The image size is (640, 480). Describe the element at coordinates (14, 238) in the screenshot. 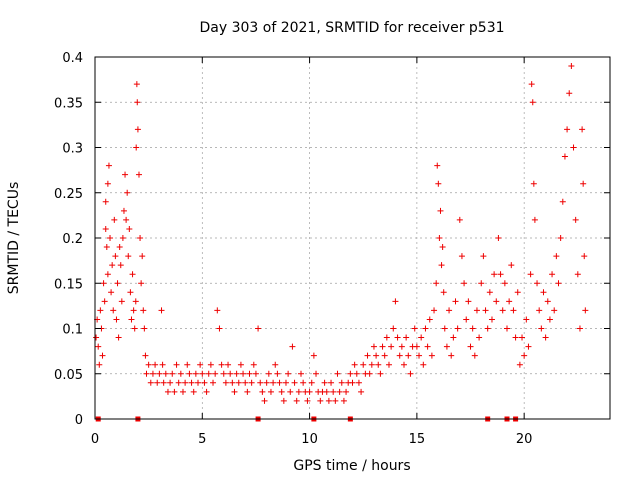

I see `y-axis-label: SRMTID / TECUs` at that location.